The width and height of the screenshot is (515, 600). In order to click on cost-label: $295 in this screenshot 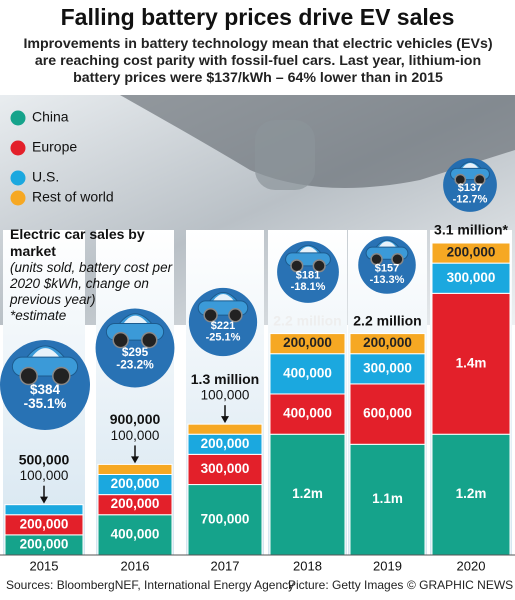, I will do `click(135, 352)`.